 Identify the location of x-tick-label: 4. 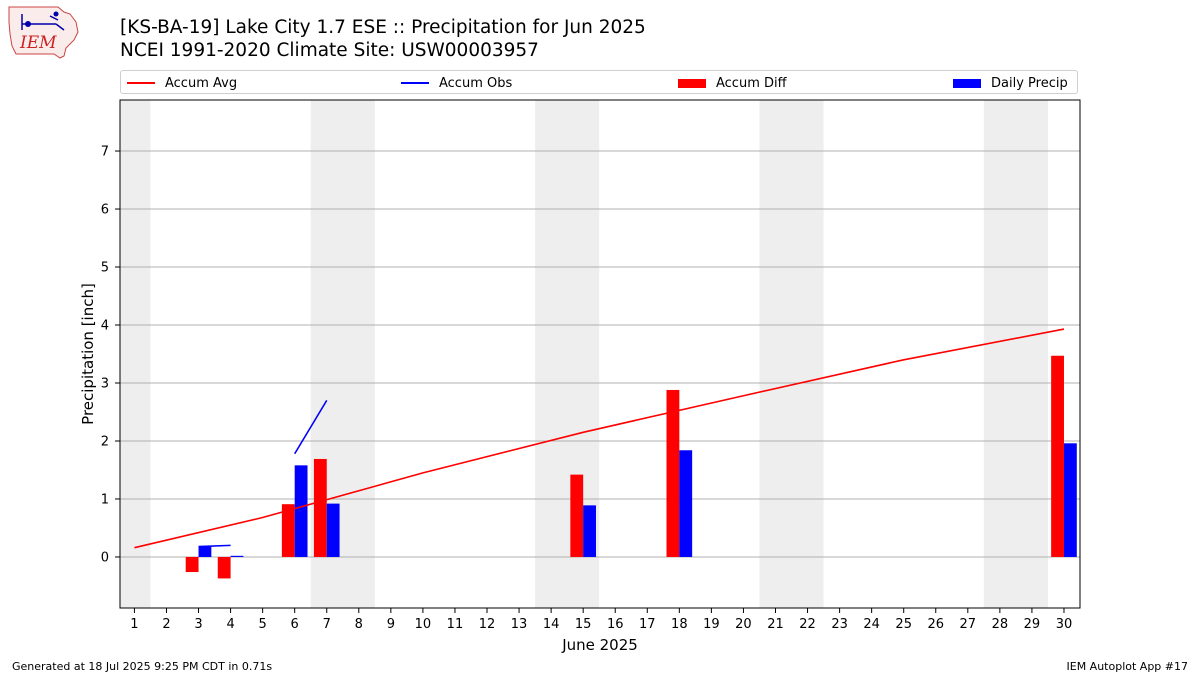
(230, 624).